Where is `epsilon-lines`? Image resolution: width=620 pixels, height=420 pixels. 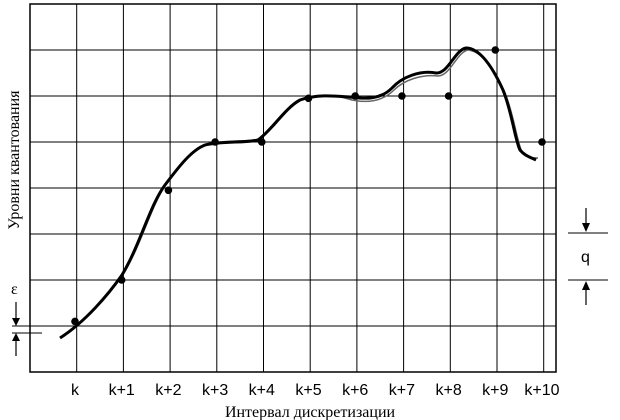
epsilon-lines is located at coordinates (27, 329).